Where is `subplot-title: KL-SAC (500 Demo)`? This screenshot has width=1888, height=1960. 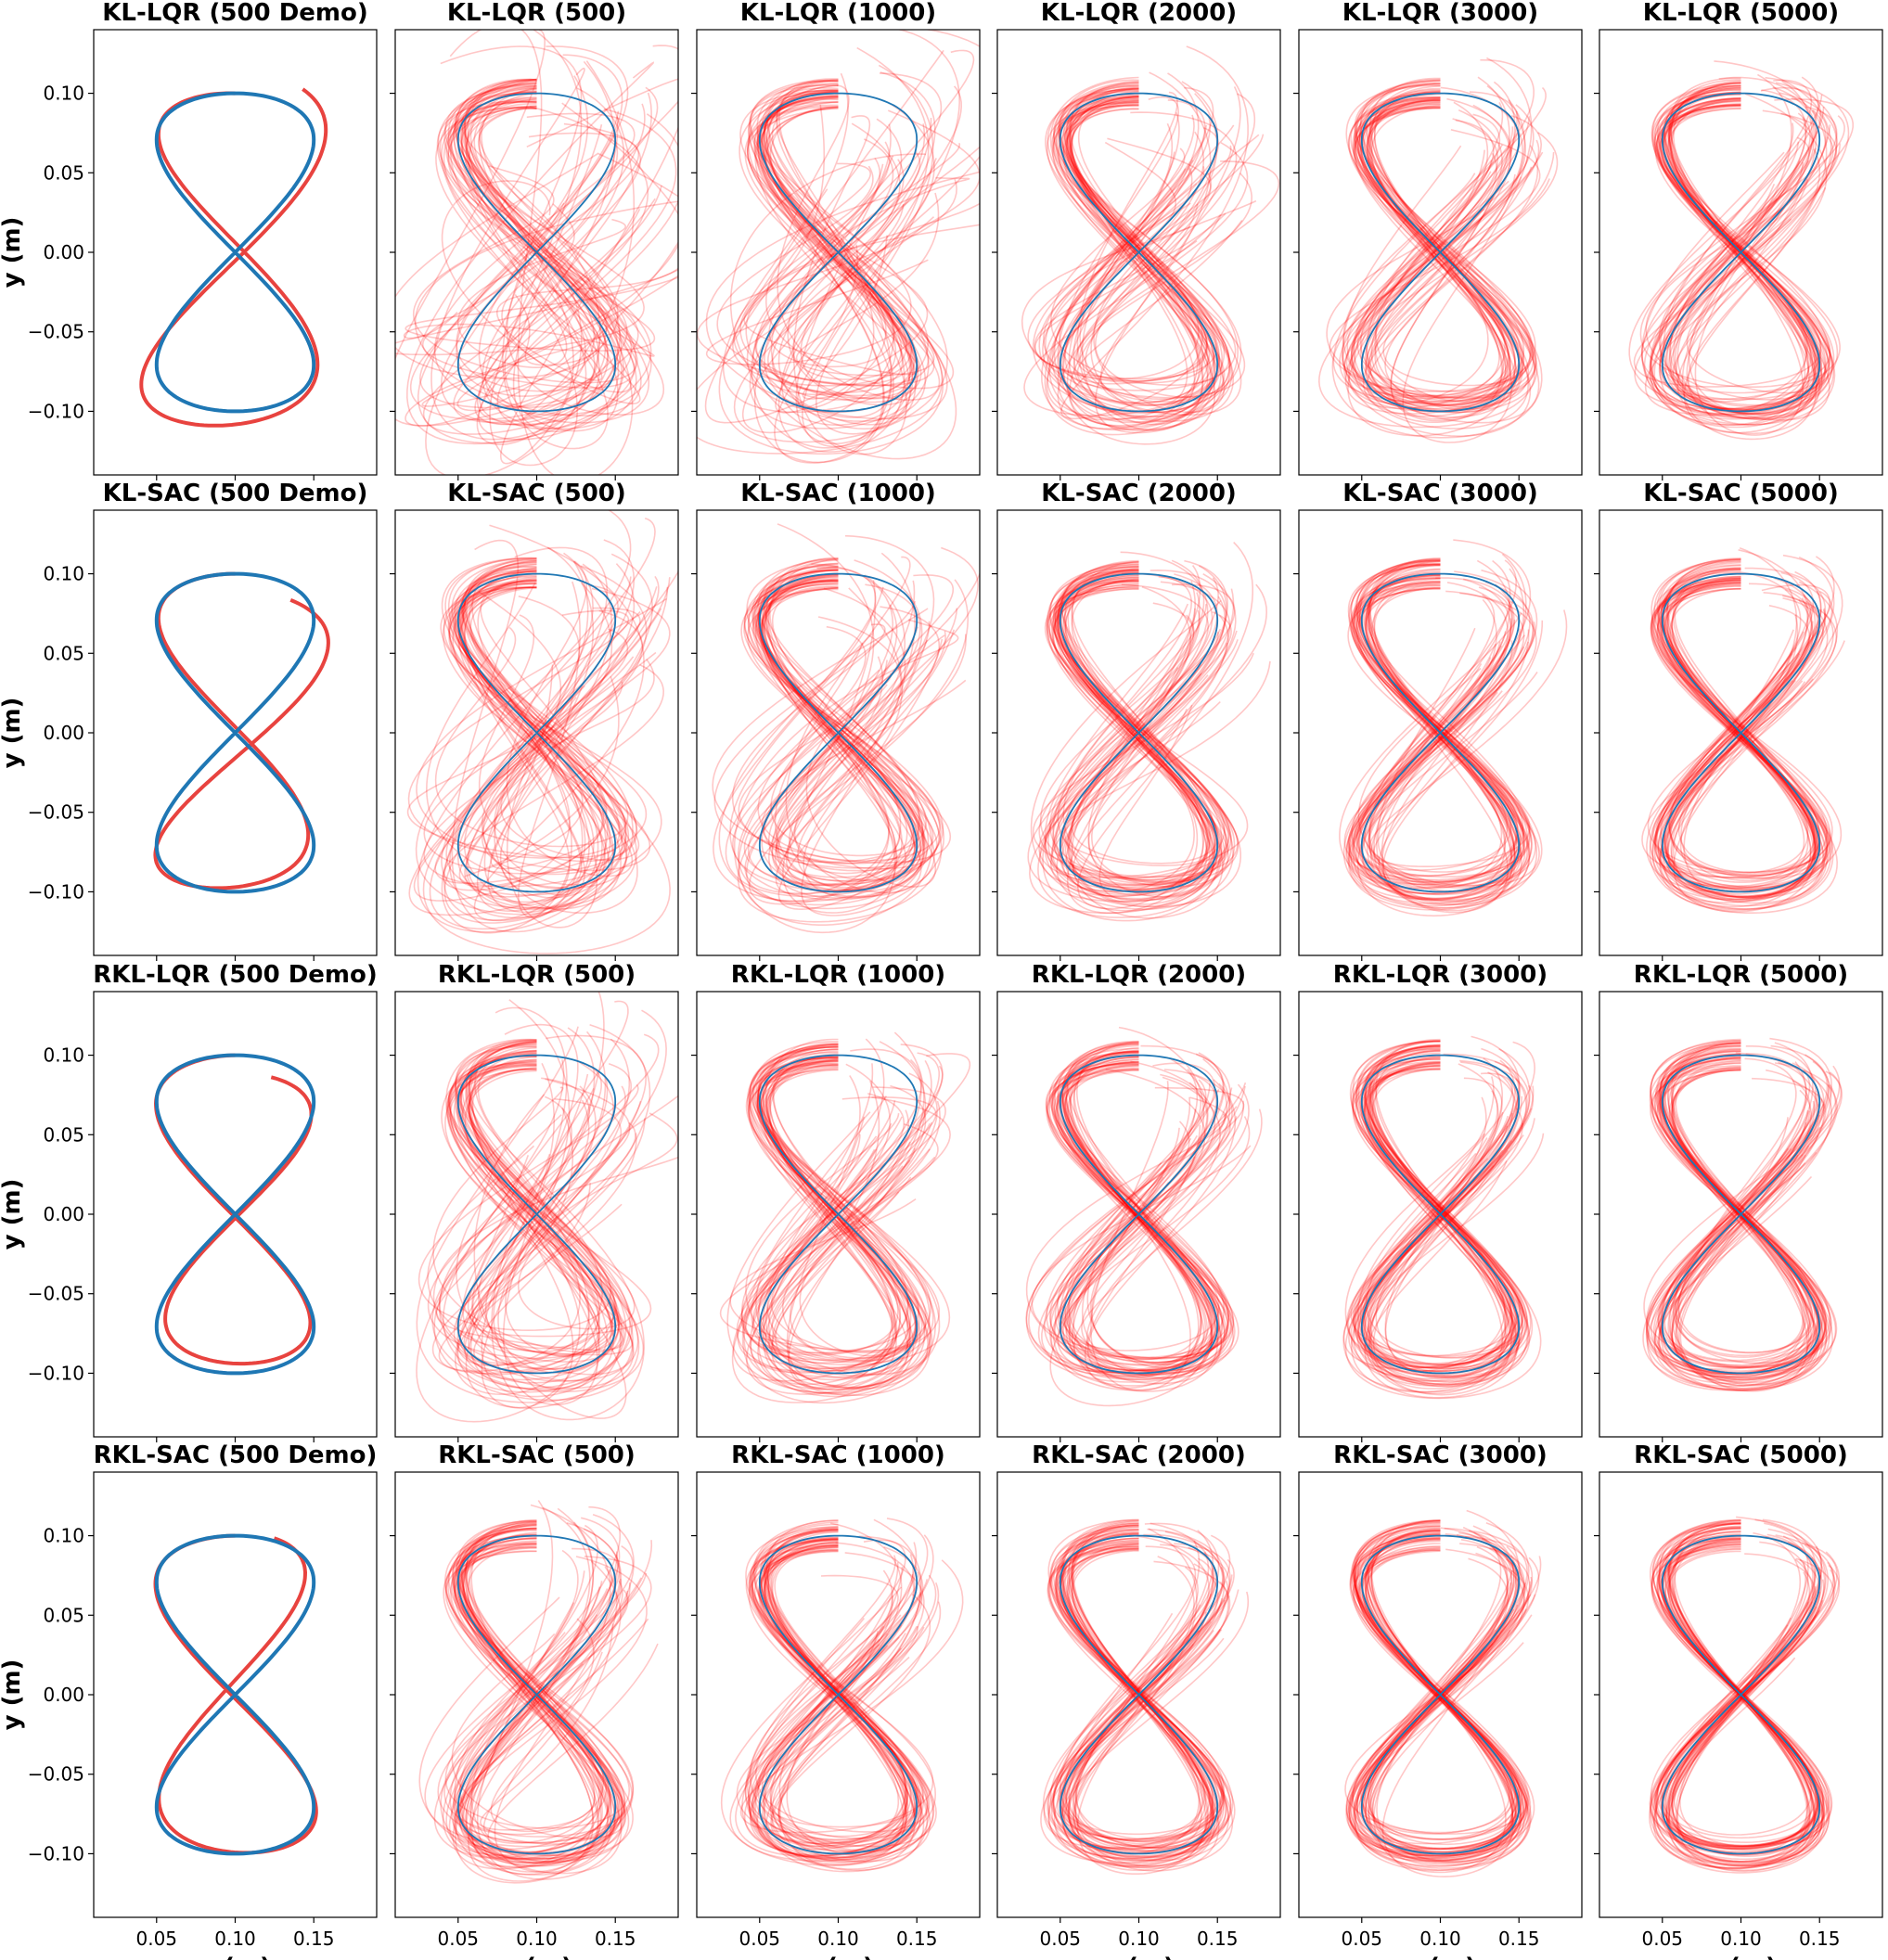 subplot-title: KL-SAC (500 Demo) is located at coordinates (236, 493).